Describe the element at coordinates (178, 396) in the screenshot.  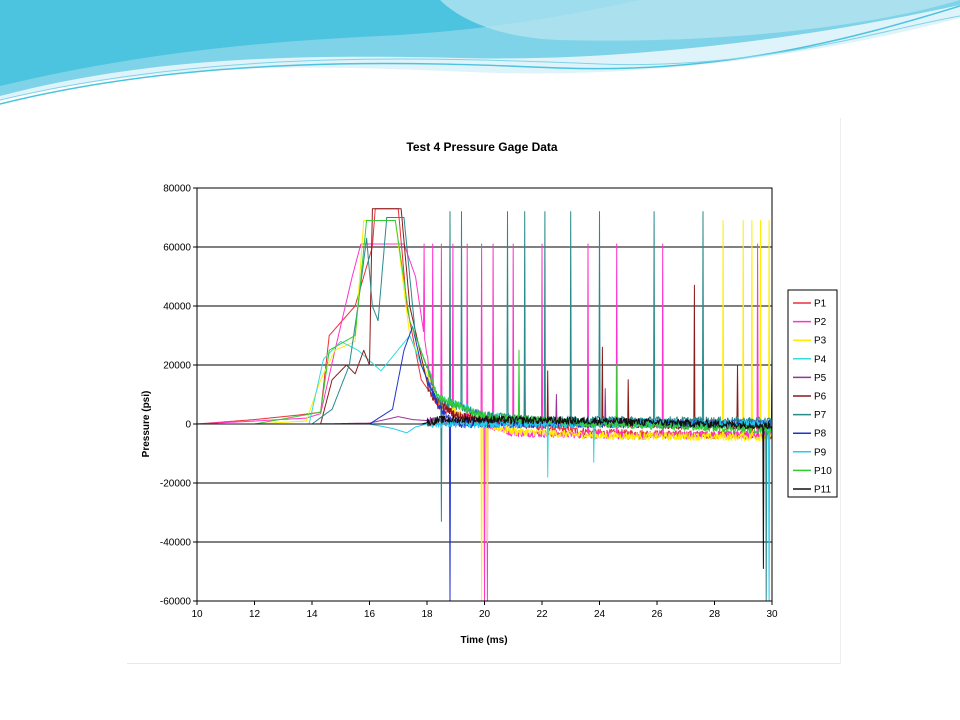
I see `y-tick-labels: 80000 60000 40000 20000 0 -20000 -40000 -60000` at that location.